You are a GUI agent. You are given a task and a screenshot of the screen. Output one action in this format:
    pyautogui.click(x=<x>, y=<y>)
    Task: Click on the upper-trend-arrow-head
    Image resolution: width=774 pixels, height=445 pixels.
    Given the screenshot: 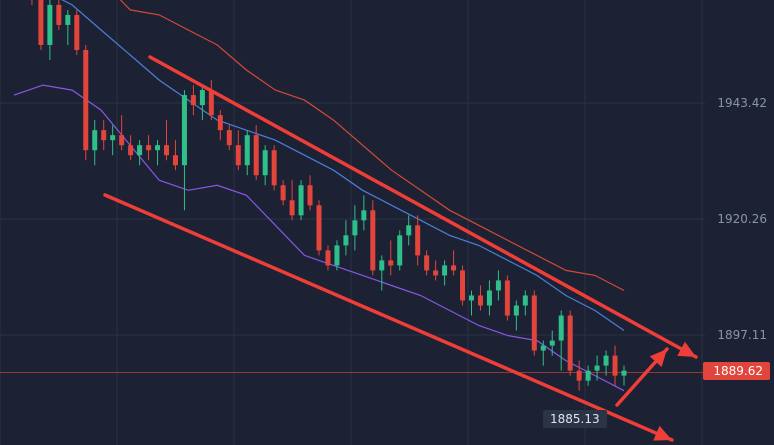 What is the action you would take?
    pyautogui.click(x=686, y=349)
    